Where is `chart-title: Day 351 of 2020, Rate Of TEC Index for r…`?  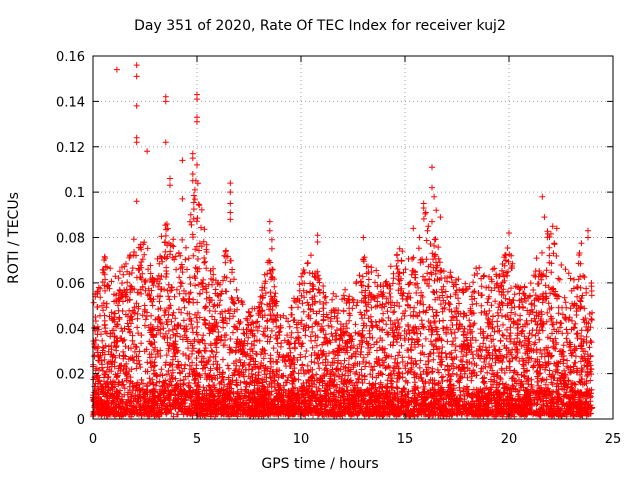 chart-title: Day 351 of 2020, Rate Of TEC Index for r… is located at coordinates (320, 26).